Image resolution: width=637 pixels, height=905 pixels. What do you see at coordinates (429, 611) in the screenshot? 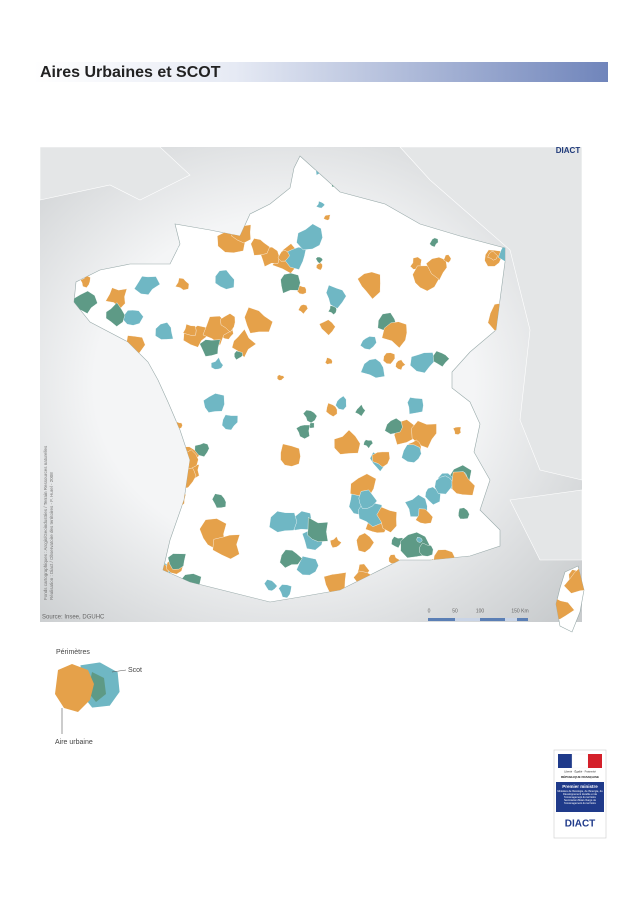
I see `scale-label: 0` at bounding box center [429, 611].